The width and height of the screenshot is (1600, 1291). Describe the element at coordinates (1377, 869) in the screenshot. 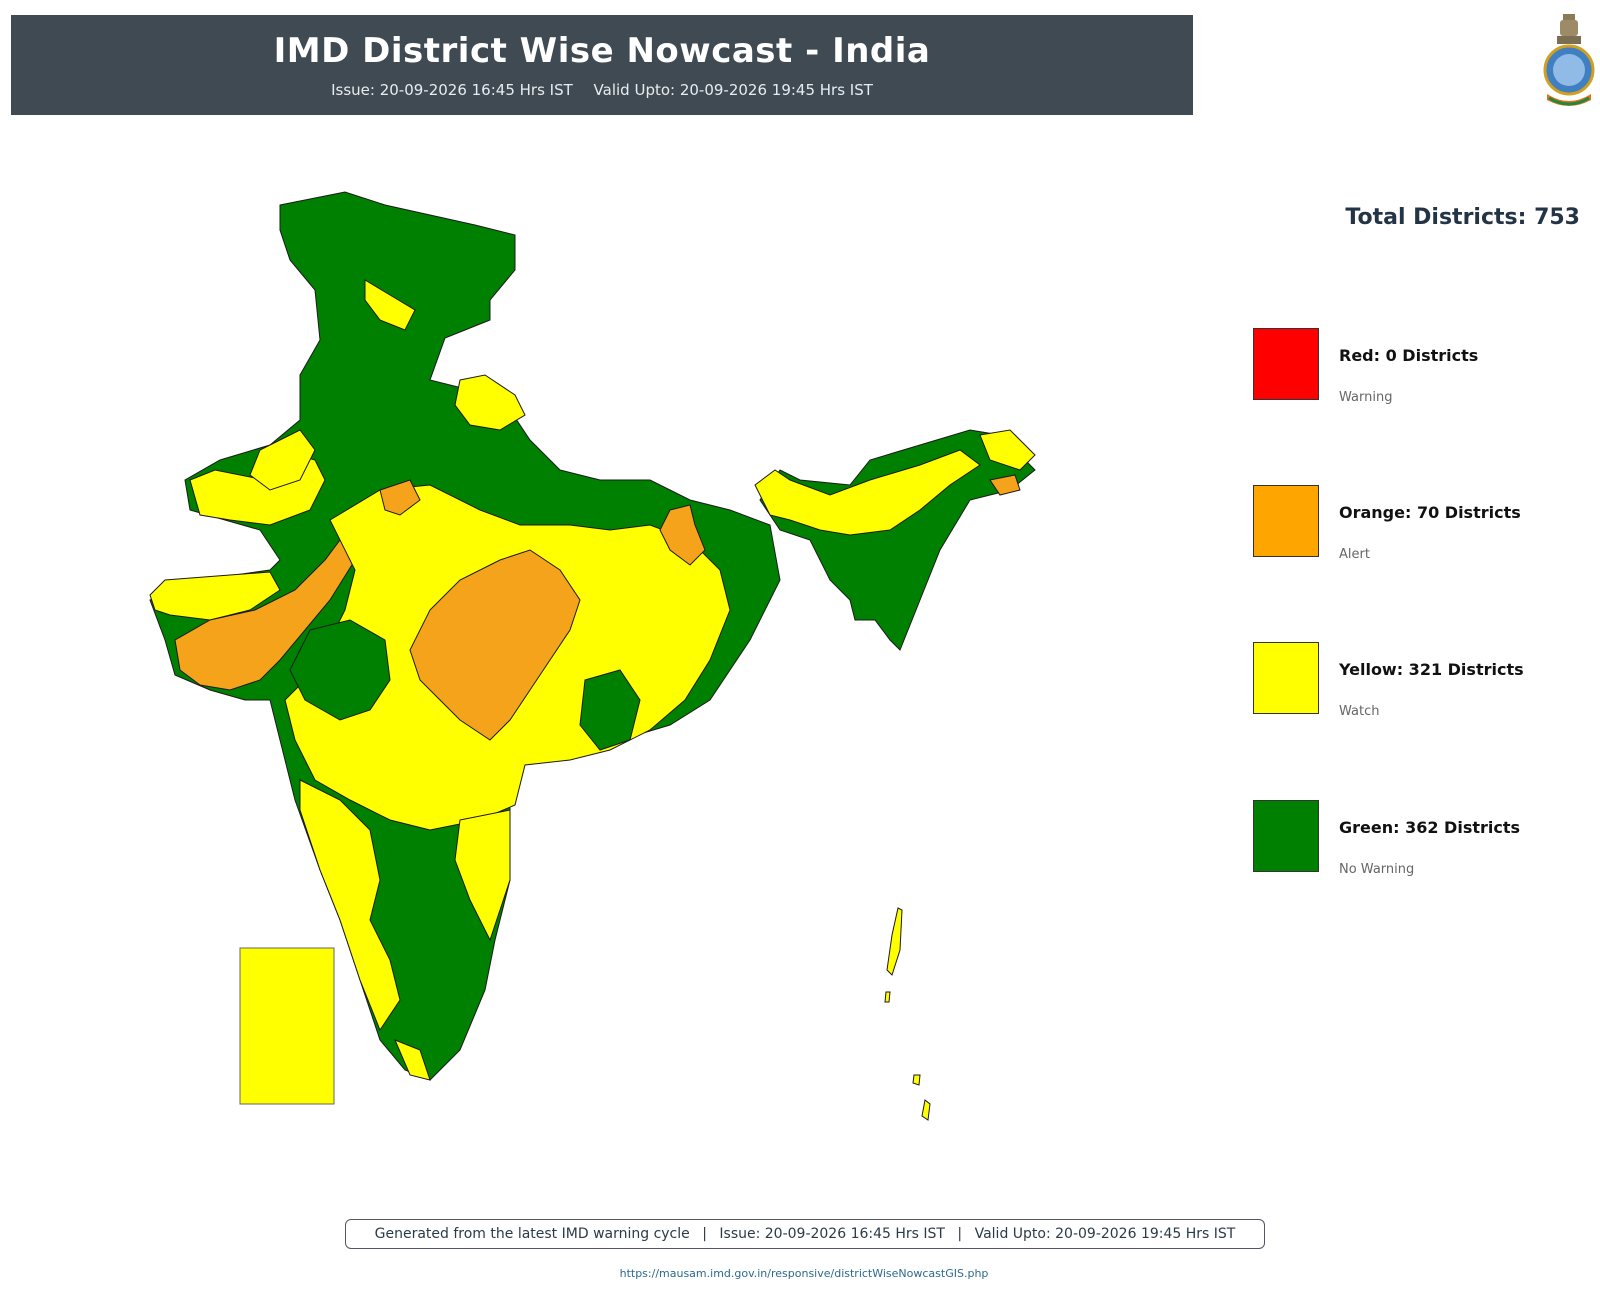

I see `legend-green-desc: No Warning` at that location.